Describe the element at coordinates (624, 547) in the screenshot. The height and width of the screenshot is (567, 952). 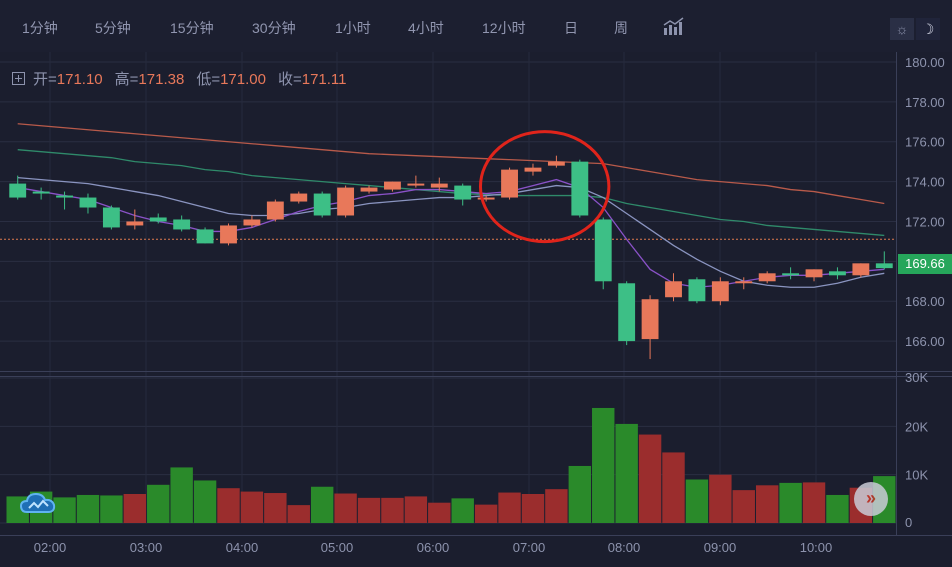
I see `time-tick-label: 08:00` at that location.